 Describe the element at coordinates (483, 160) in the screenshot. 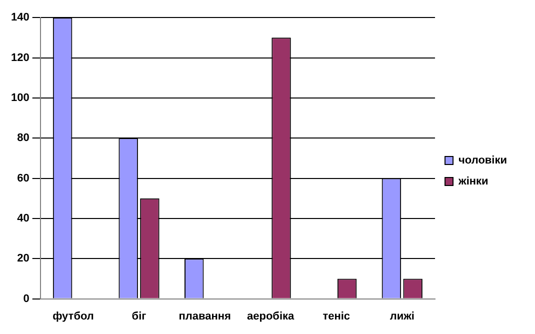

I see `legend-label: чоловіки` at that location.